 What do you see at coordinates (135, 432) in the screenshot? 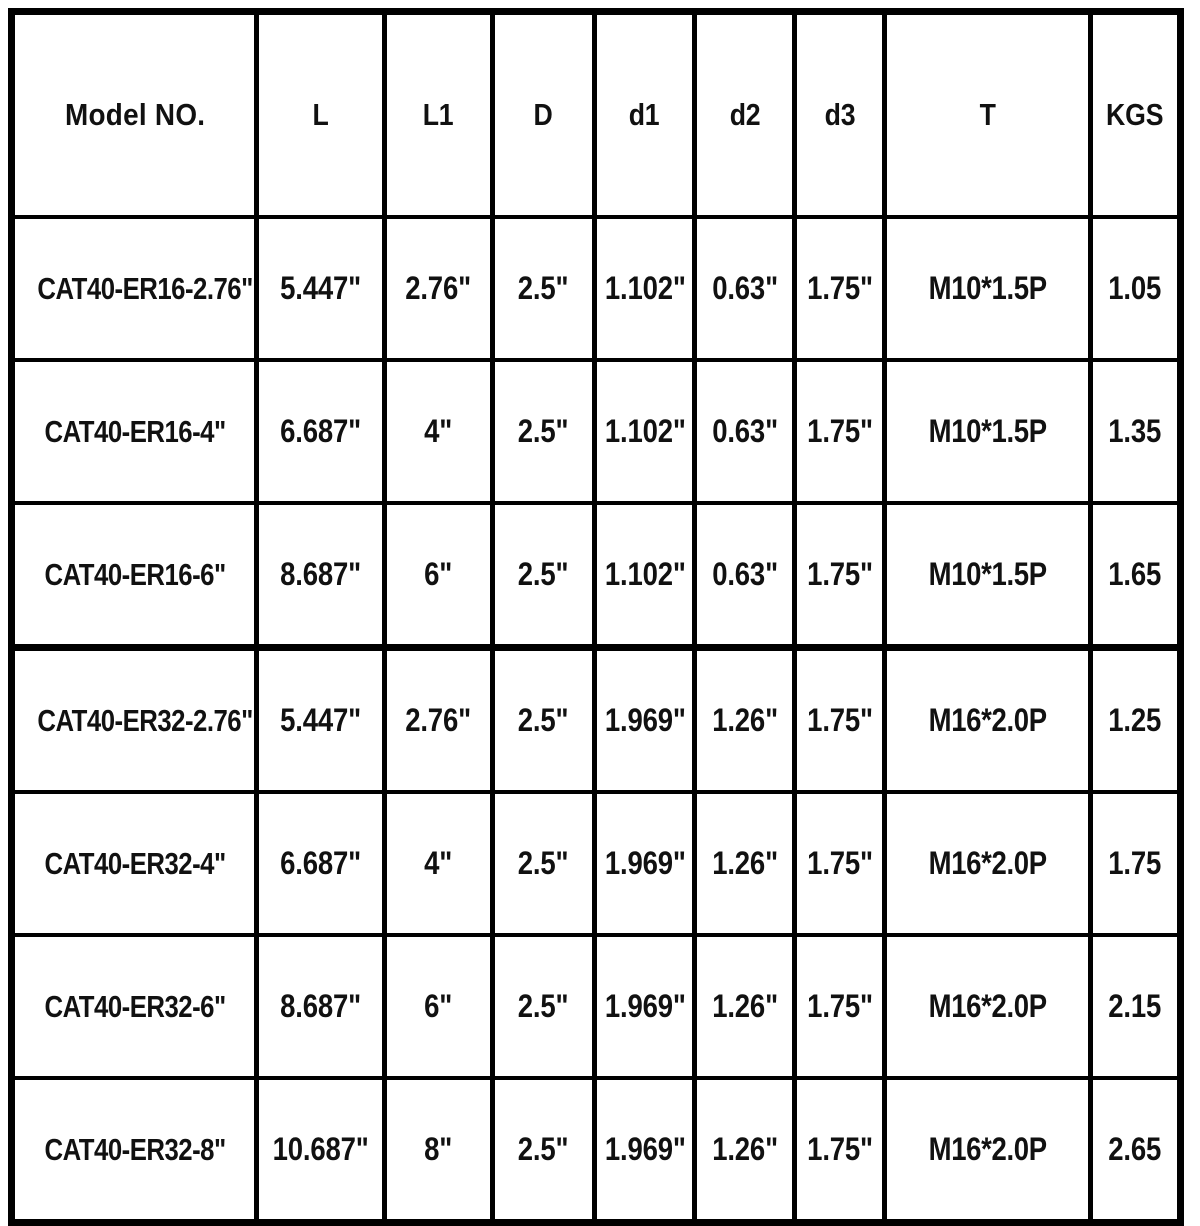
I see `cell-model: CAT40-ER16-4"` at bounding box center [135, 432].